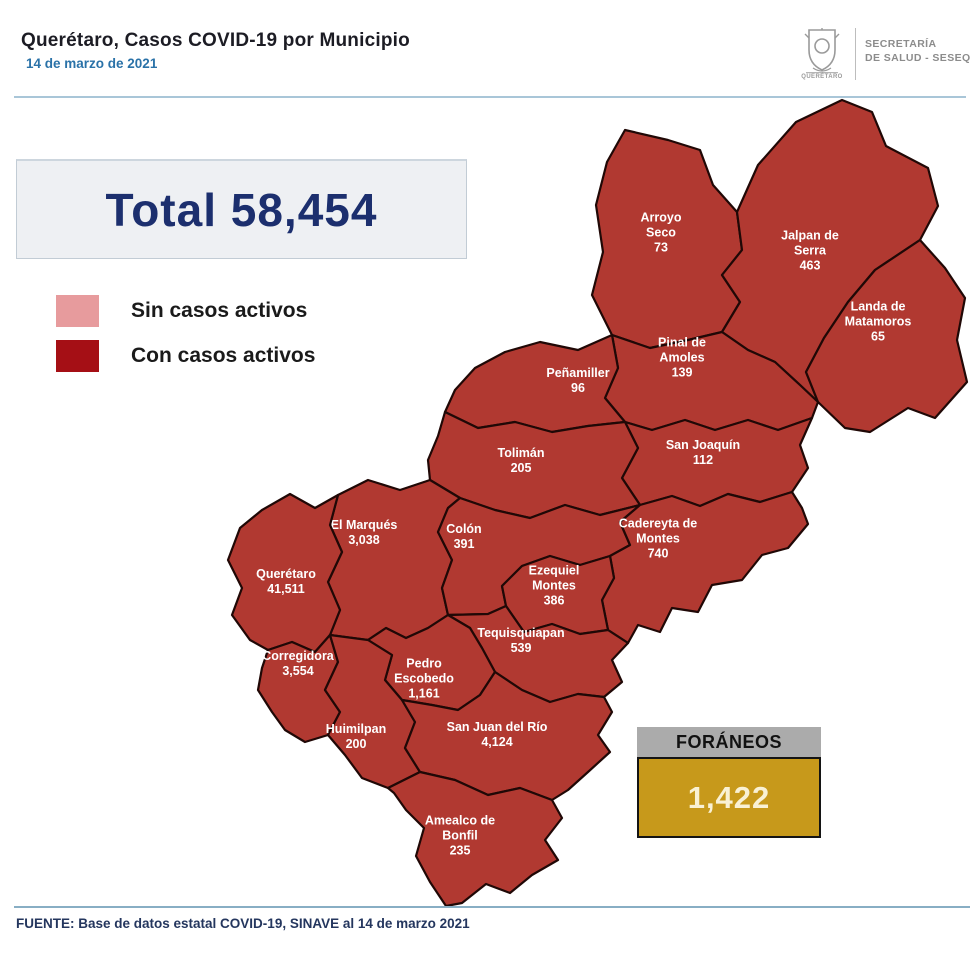 The image size is (974, 960). I want to click on municipality-region-amealco, so click(475, 839).